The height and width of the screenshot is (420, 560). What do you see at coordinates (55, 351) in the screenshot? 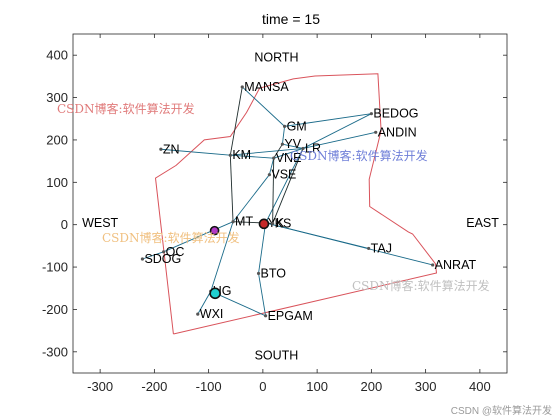
I see `y-tick-label: -300` at bounding box center [55, 351].